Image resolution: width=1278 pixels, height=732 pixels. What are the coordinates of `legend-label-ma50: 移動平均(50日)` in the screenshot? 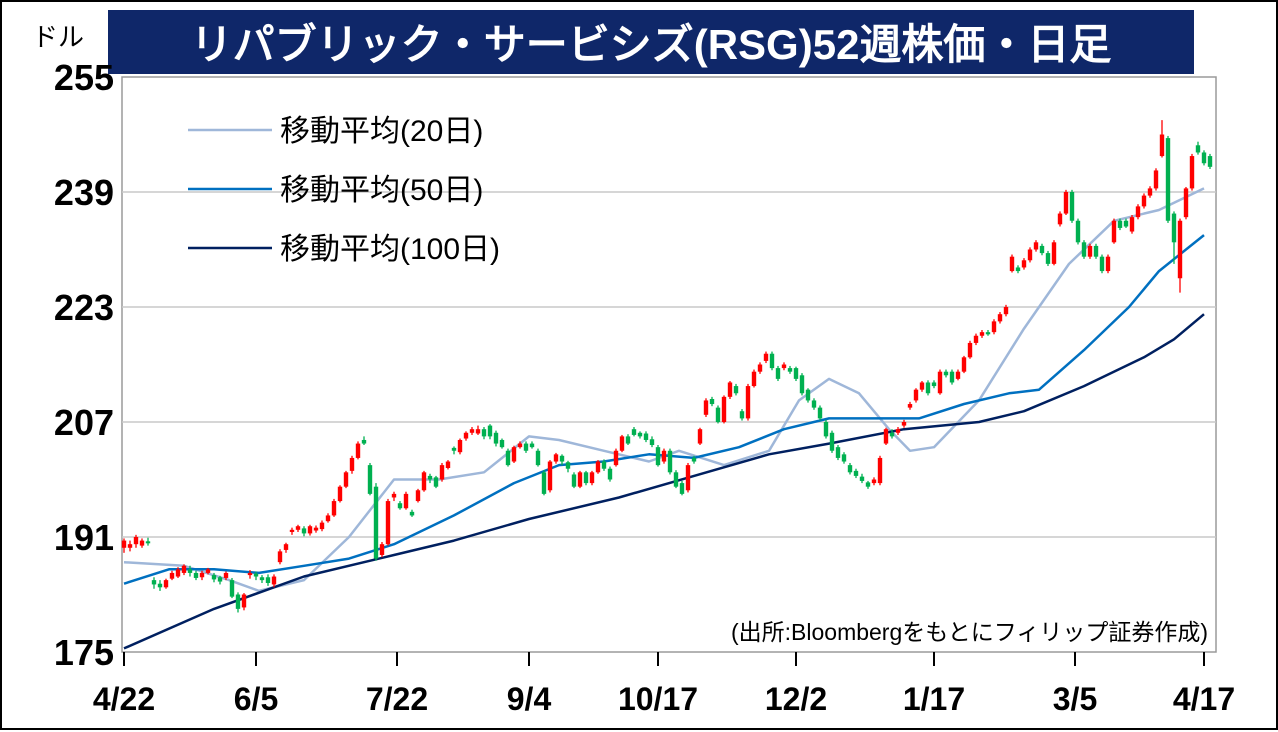 It's located at (381, 190).